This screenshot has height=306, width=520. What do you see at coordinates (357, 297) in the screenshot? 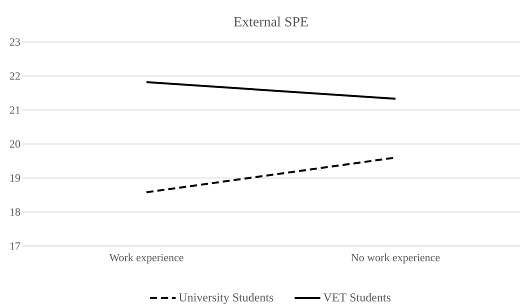
I see `legend-label: VET Students` at bounding box center [357, 297].